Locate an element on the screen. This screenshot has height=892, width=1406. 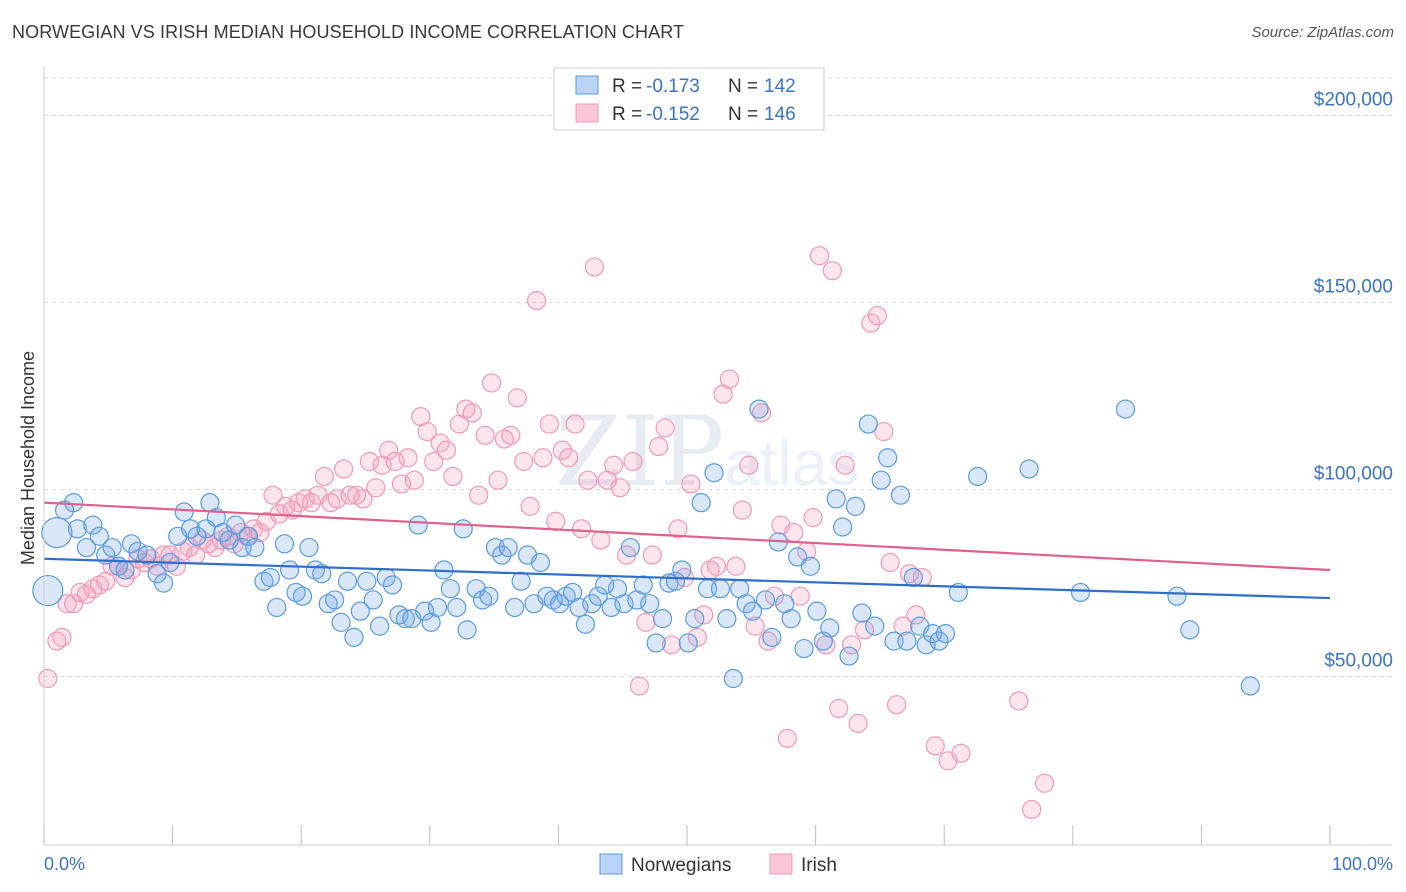
stats-r-label: R = is located at coordinates (627, 86).